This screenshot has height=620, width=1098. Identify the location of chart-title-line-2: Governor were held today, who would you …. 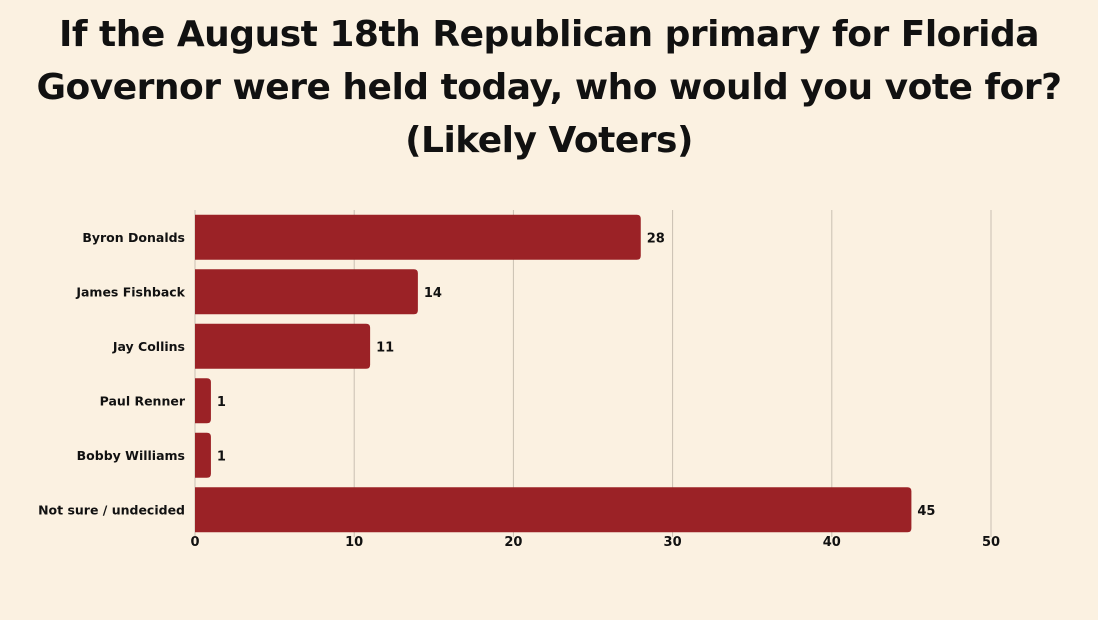
(549, 87).